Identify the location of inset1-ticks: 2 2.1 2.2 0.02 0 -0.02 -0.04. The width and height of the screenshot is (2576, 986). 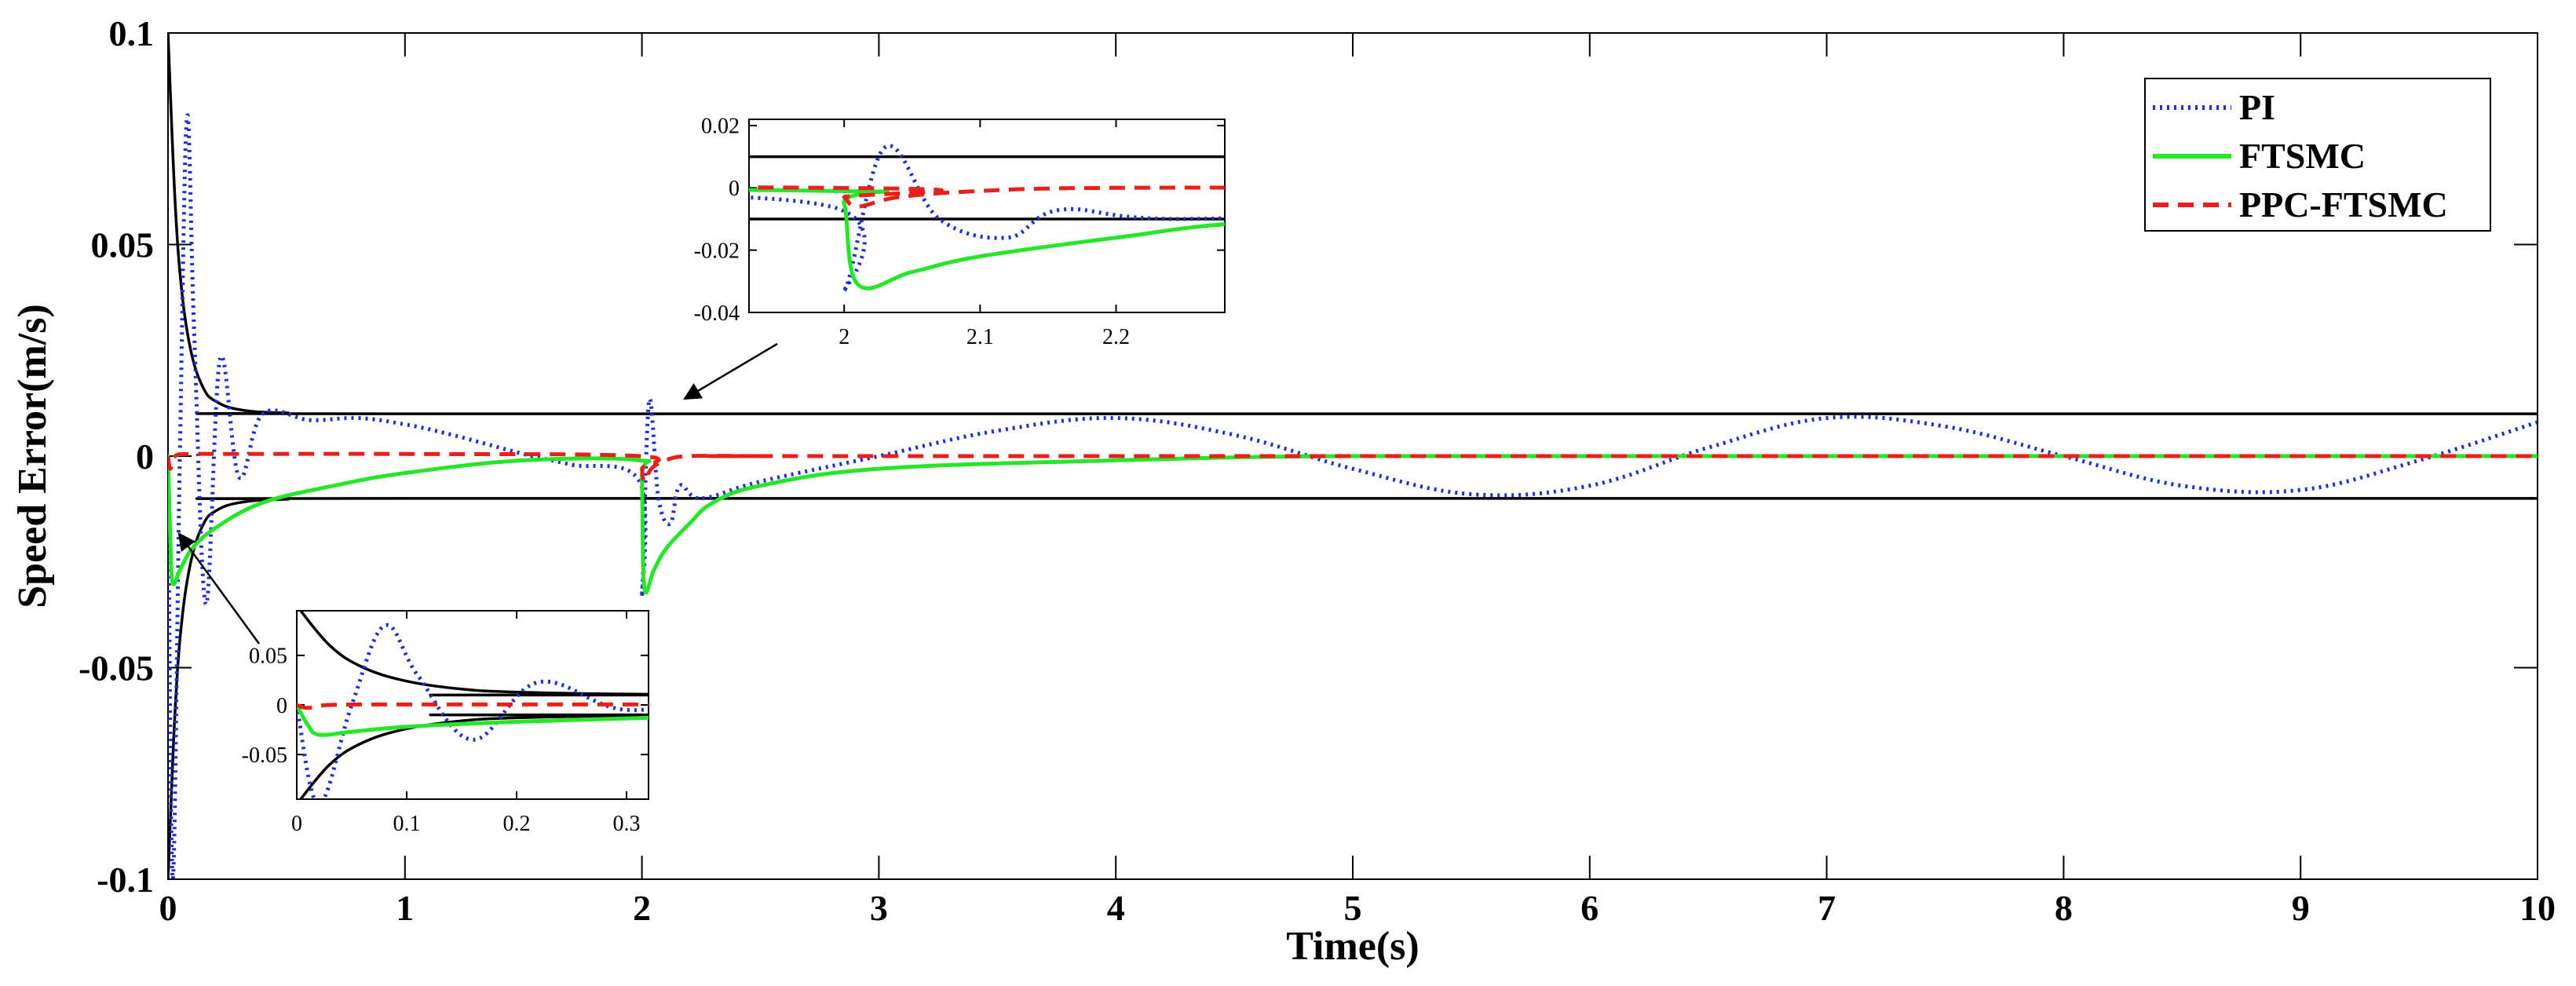
(959, 232).